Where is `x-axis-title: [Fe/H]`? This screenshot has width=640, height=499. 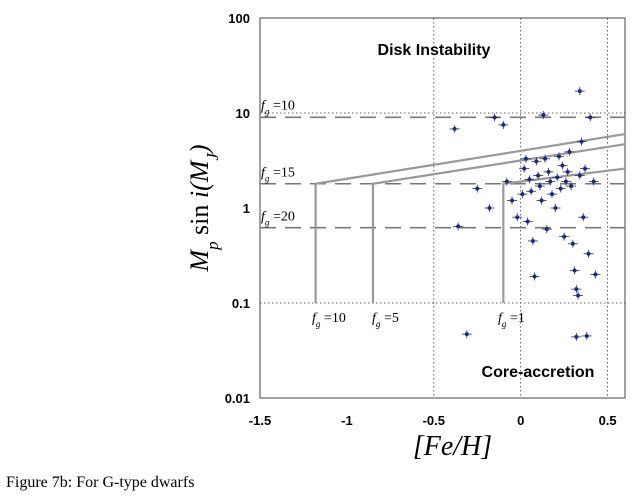 x-axis-title: [Fe/H] is located at coordinates (452, 446).